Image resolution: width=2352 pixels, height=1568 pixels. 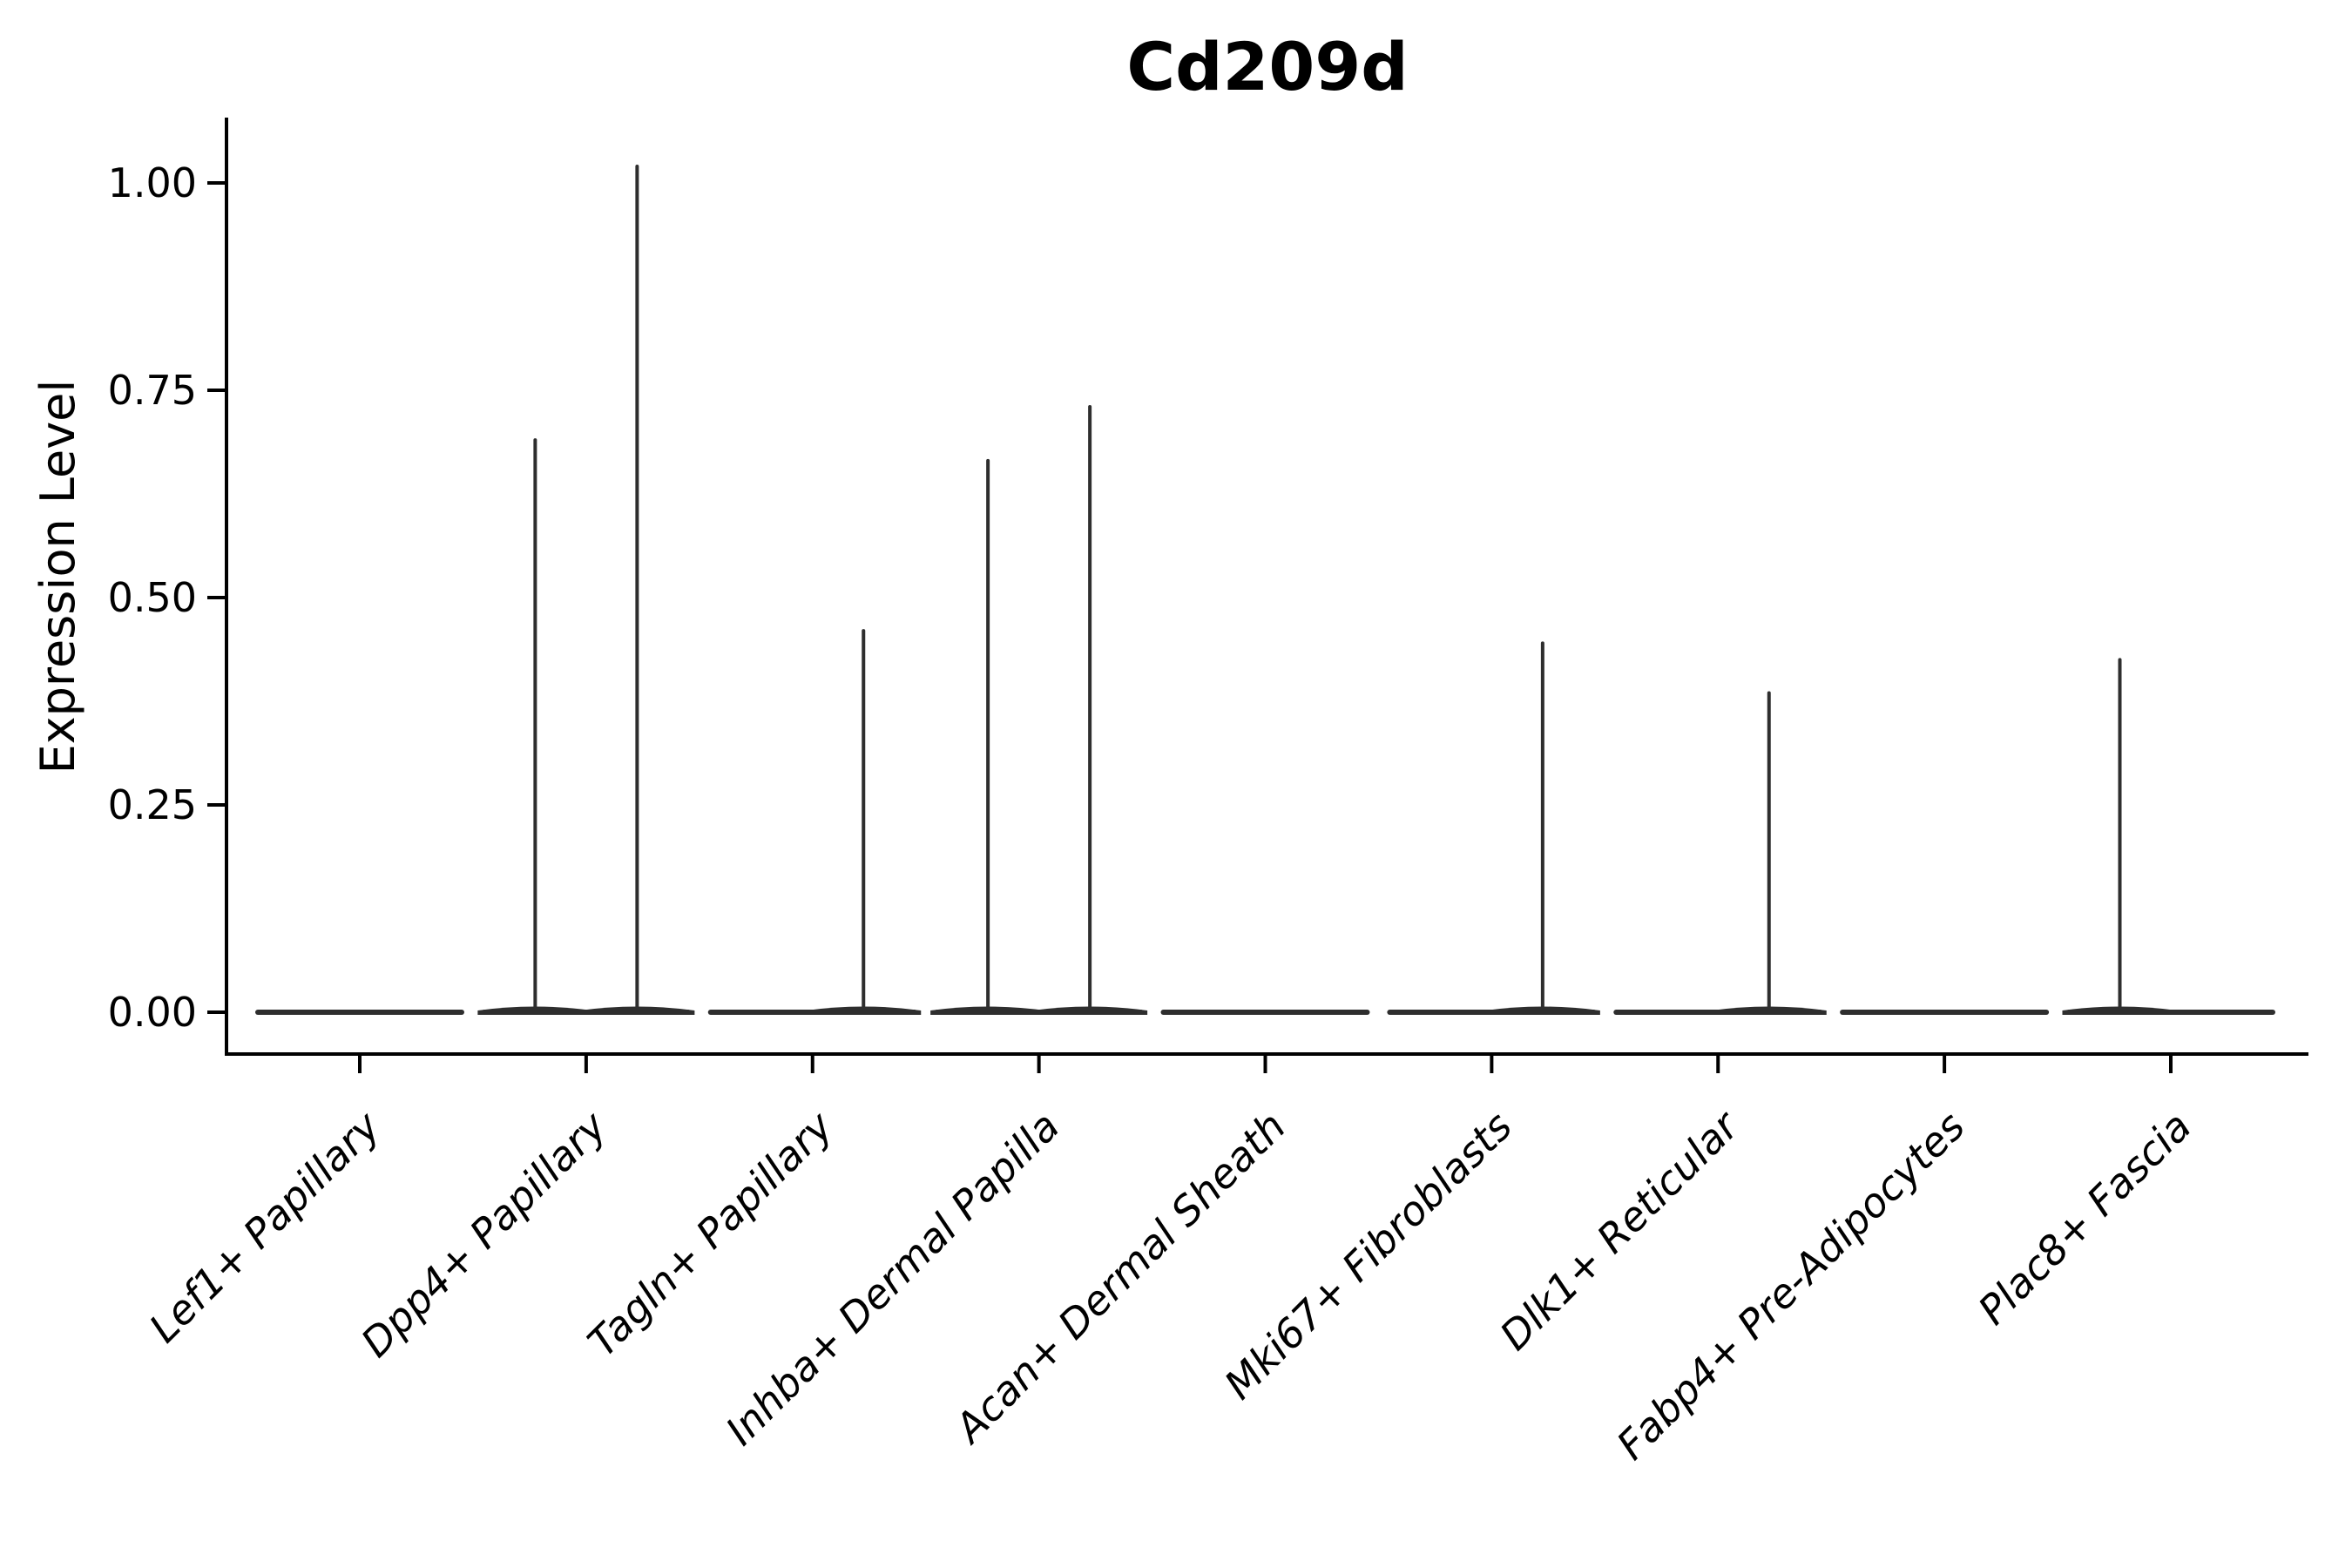 I want to click on violin-mki67-fibroblasts, so click(x=1493, y=828).